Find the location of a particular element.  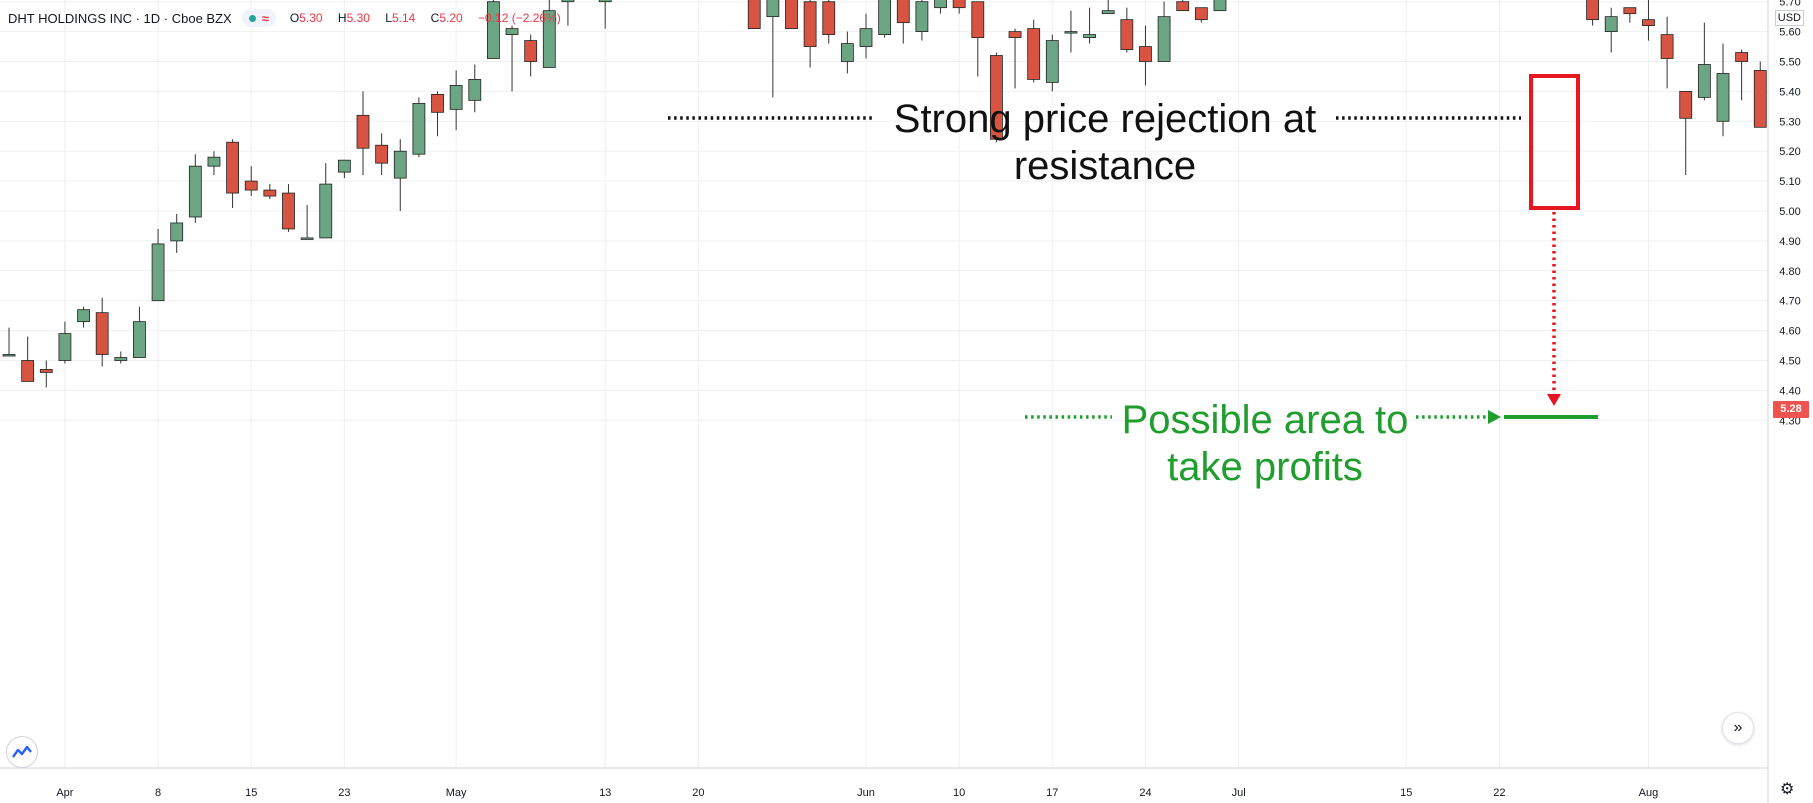

date-tick-label: Jul is located at coordinates (1239, 793).